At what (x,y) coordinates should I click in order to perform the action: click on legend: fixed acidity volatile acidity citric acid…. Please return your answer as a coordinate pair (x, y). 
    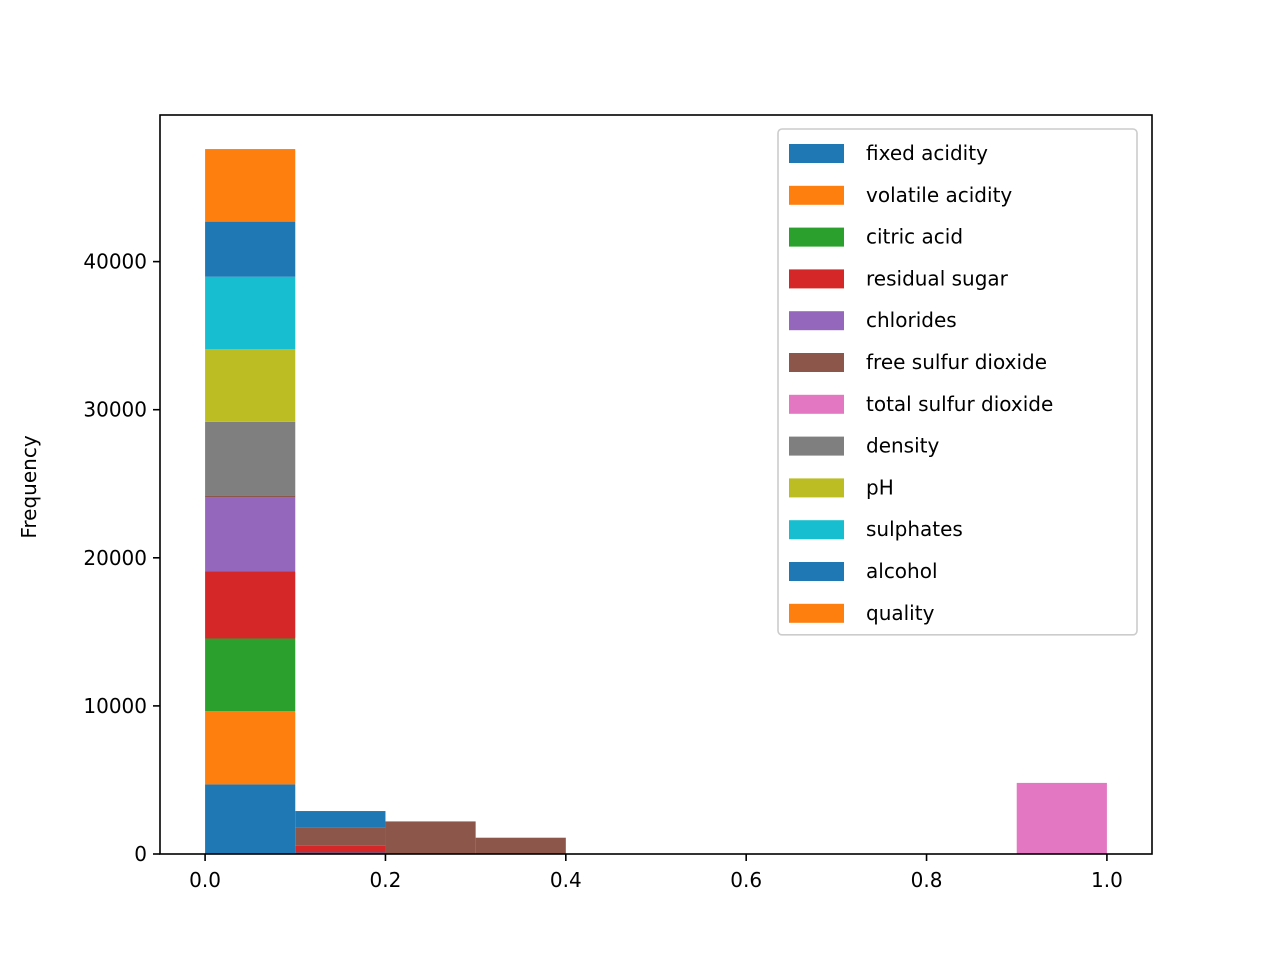
    Looking at the image, I should click on (957, 382).